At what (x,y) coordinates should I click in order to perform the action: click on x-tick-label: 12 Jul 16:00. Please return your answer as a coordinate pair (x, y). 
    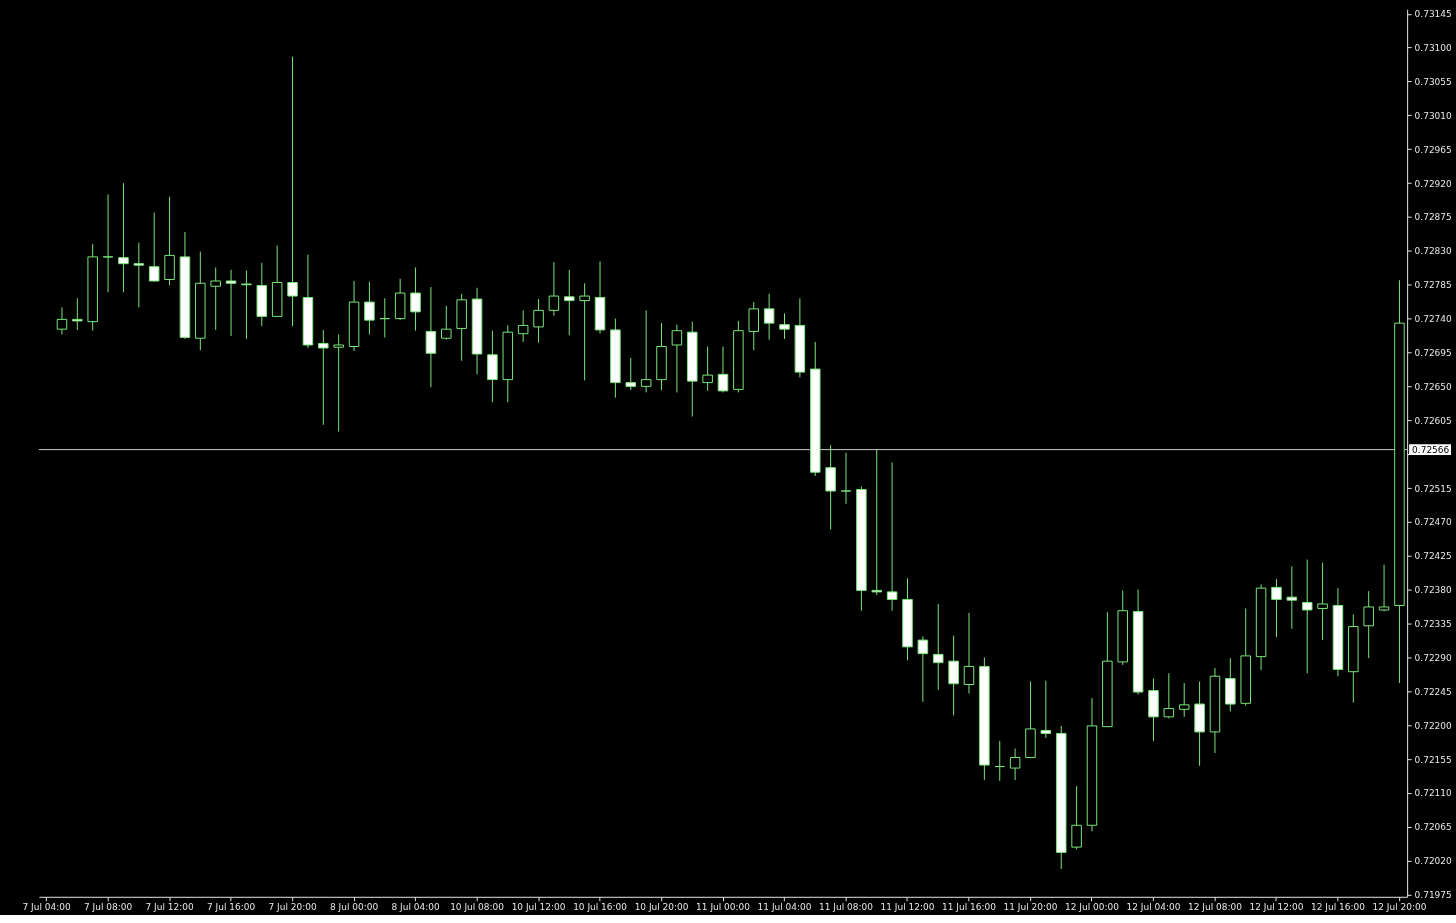
    Looking at the image, I should click on (1338, 907).